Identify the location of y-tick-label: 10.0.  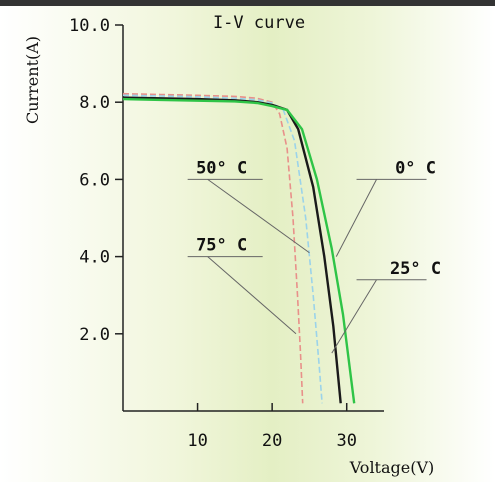
(89, 26).